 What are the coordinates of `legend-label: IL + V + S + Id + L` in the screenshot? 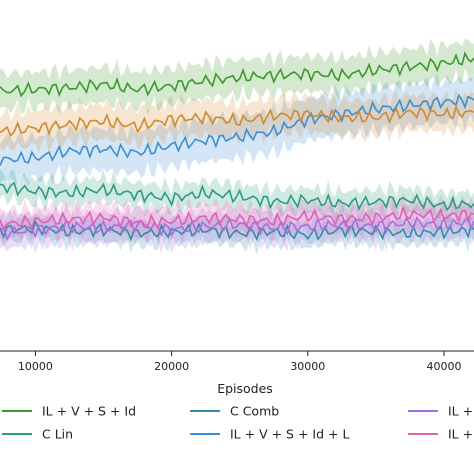 It's located at (289, 434).